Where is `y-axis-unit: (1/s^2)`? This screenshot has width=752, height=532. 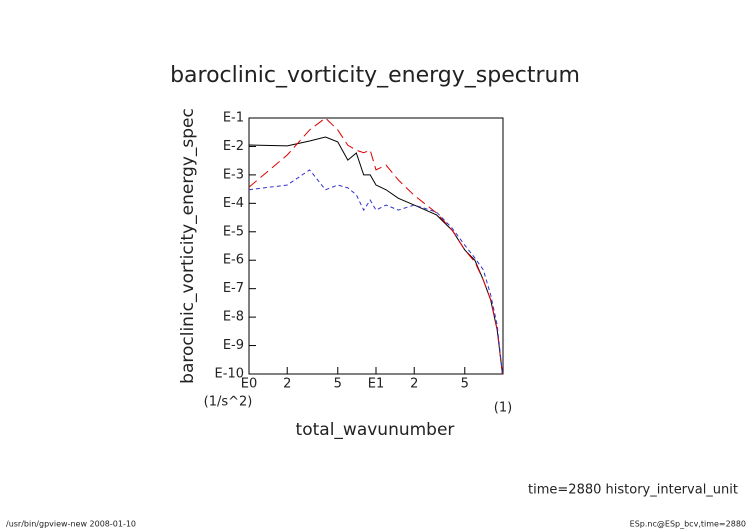 y-axis-unit: (1/s^2) is located at coordinates (228, 402).